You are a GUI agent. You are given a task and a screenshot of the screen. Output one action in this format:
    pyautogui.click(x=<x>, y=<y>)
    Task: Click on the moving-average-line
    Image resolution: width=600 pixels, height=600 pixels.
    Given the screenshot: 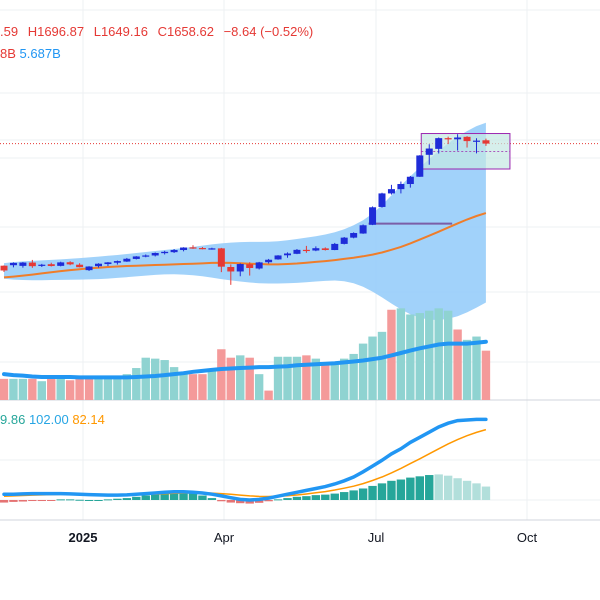 What is the action you would take?
    pyautogui.click(x=245, y=245)
    